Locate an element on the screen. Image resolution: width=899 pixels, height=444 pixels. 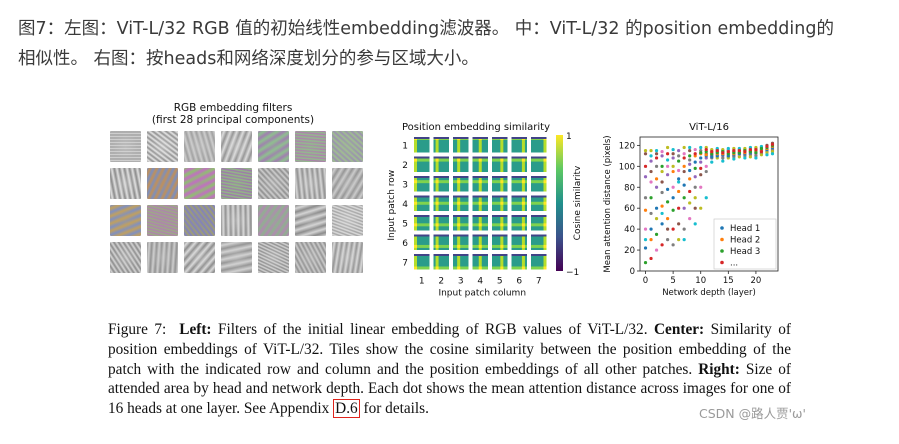
legend-label: Head 3 is located at coordinates (745, 252).